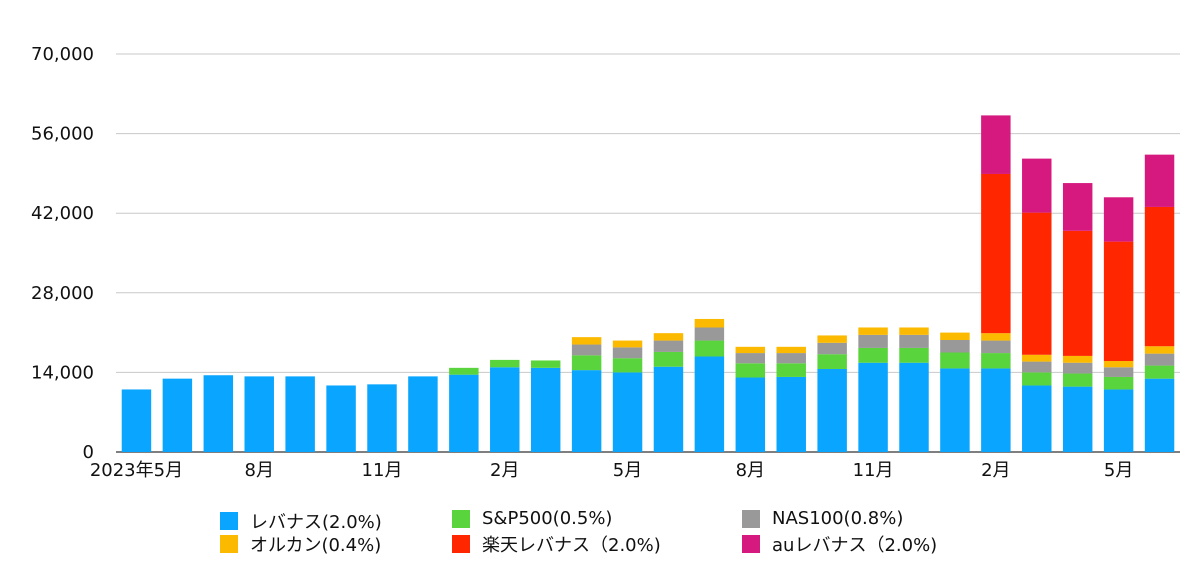 The image size is (1200, 575). What do you see at coordinates (136, 470) in the screenshot?
I see `x-tick-label: 2023年5月` at bounding box center [136, 470].